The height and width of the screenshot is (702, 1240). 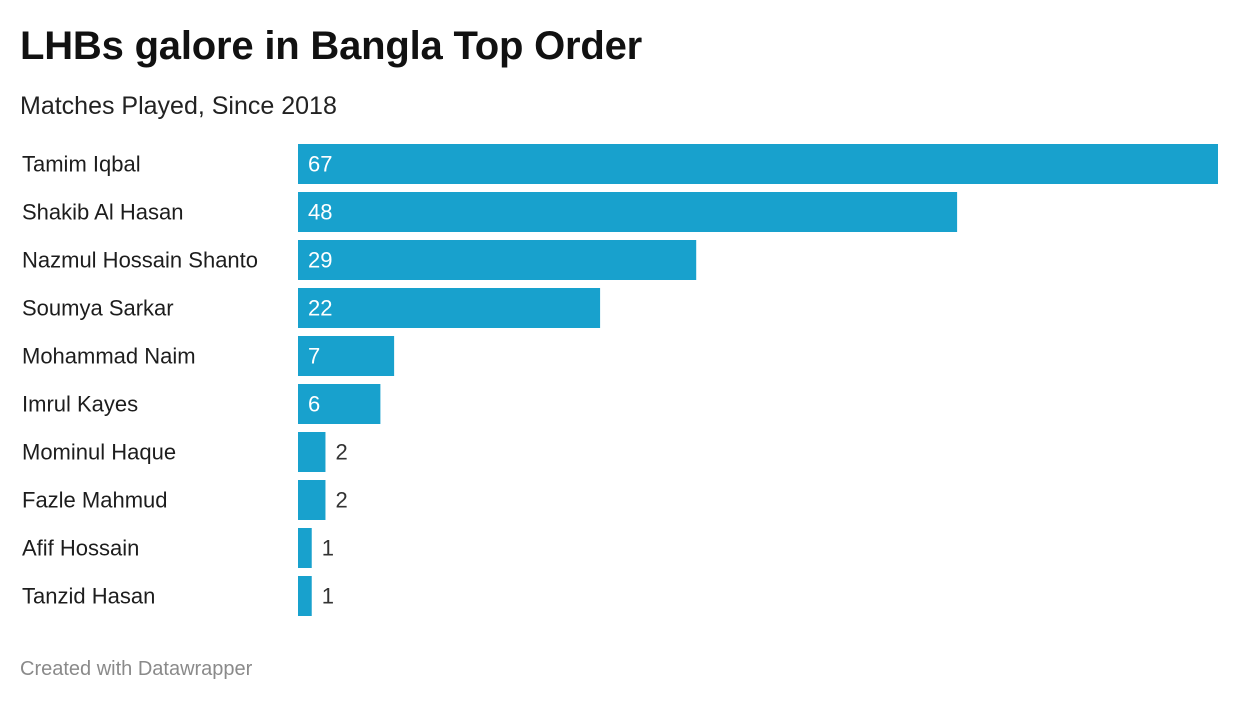 What do you see at coordinates (320, 308) in the screenshot?
I see `value-label: 22` at bounding box center [320, 308].